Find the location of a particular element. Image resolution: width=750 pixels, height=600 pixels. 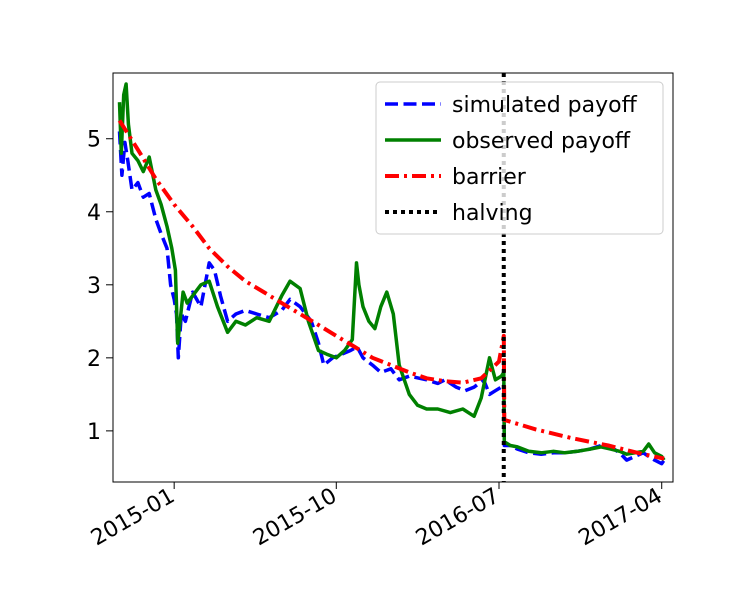

legend-label-barrier: barrier is located at coordinates (489, 177).